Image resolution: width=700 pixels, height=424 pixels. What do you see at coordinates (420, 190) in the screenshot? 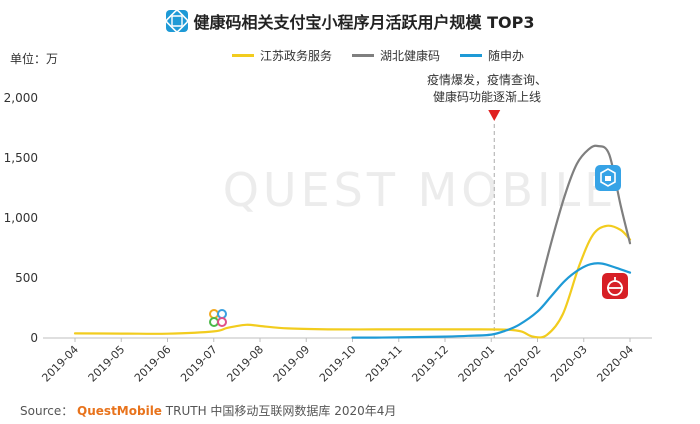
I see `watermark: QUEST MOBILE` at bounding box center [420, 190].